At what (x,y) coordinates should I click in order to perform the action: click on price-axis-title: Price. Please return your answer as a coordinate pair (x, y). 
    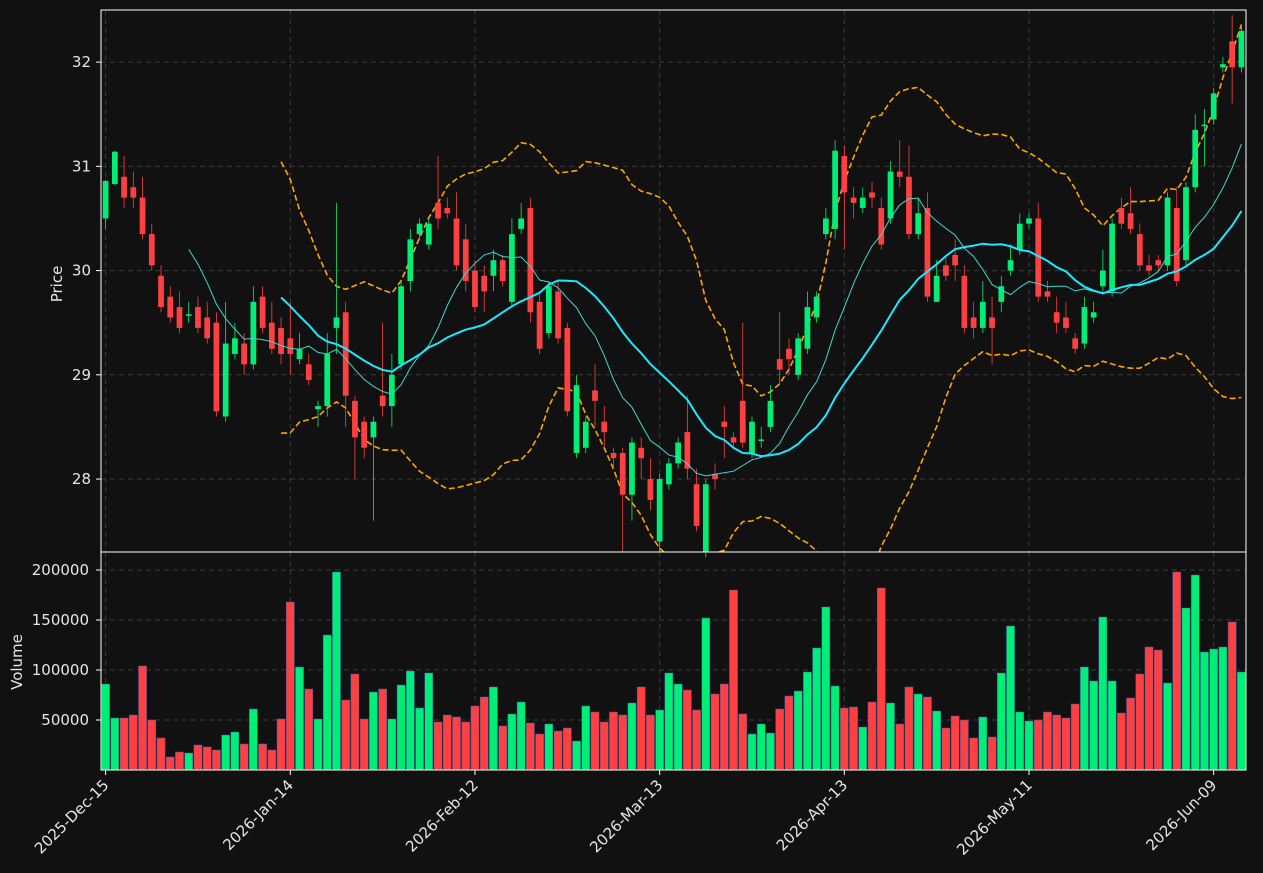
    Looking at the image, I should click on (57, 284).